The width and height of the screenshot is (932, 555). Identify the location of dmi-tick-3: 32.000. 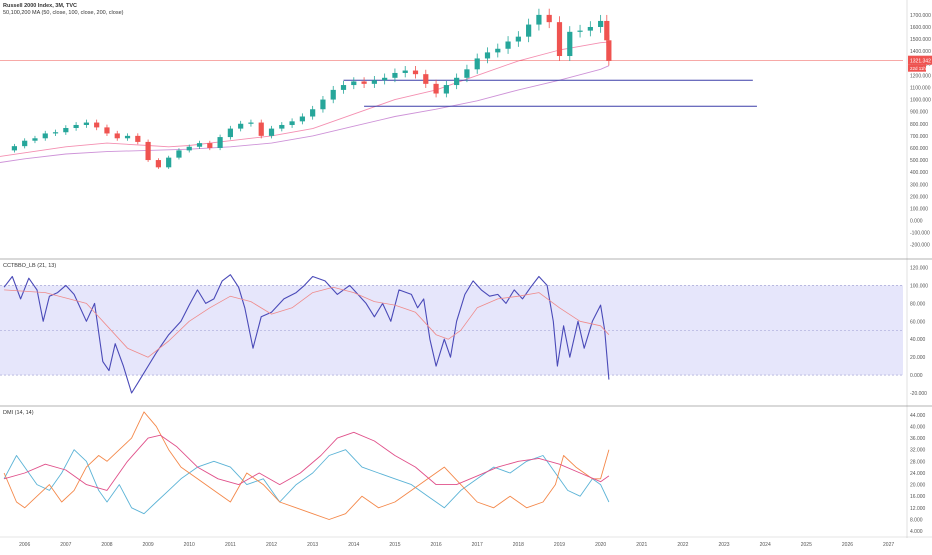
(918, 451).